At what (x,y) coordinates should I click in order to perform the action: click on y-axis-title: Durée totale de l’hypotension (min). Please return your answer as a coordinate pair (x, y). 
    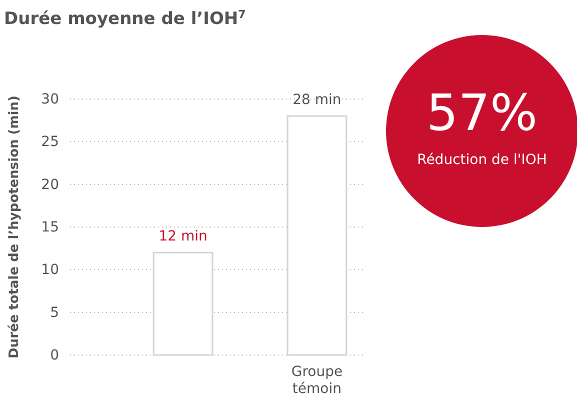
    Looking at the image, I should click on (14, 227).